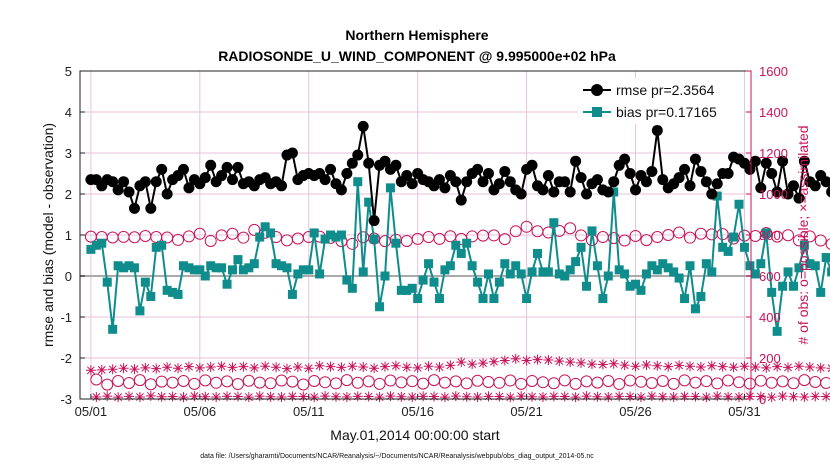 This screenshot has height=470, width=830. What do you see at coordinates (68, 71) in the screenshot?
I see `y-tick-label-left: 5` at bounding box center [68, 71].